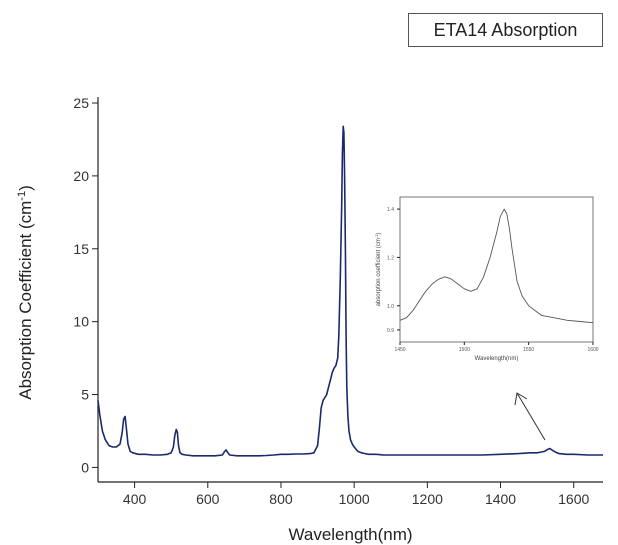  I want to click on inset-y-axis-title: absorption coefficient (cm-1), so click(378, 270).